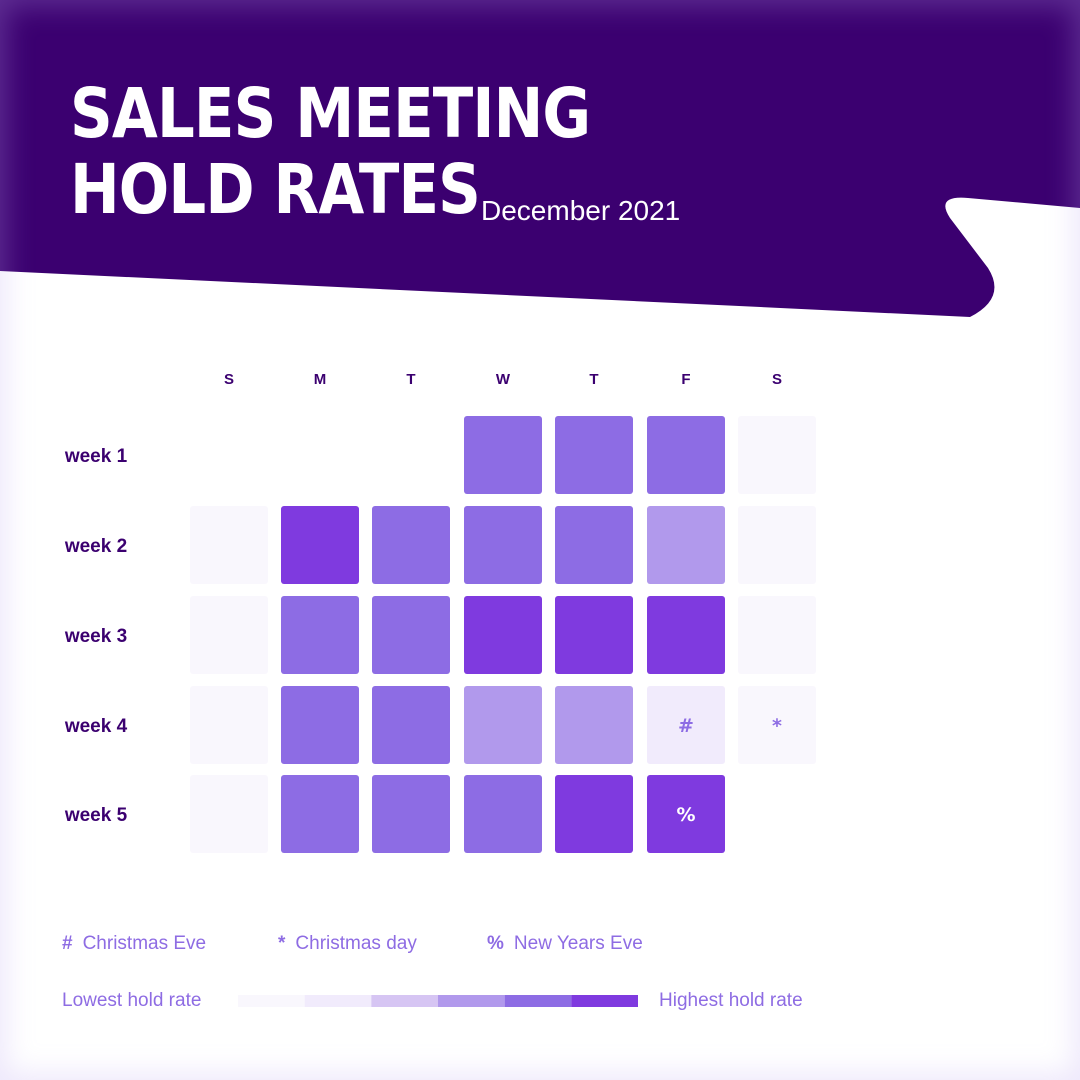 The height and width of the screenshot is (1080, 1080). Describe the element at coordinates (282, 943) in the screenshot. I see `legend-symbol: *` at that location.